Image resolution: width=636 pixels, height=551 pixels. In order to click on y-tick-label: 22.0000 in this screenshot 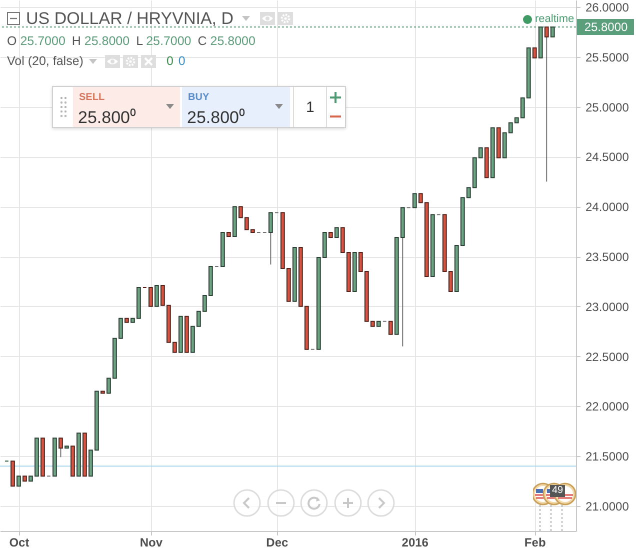, I will do `click(608, 407)`.